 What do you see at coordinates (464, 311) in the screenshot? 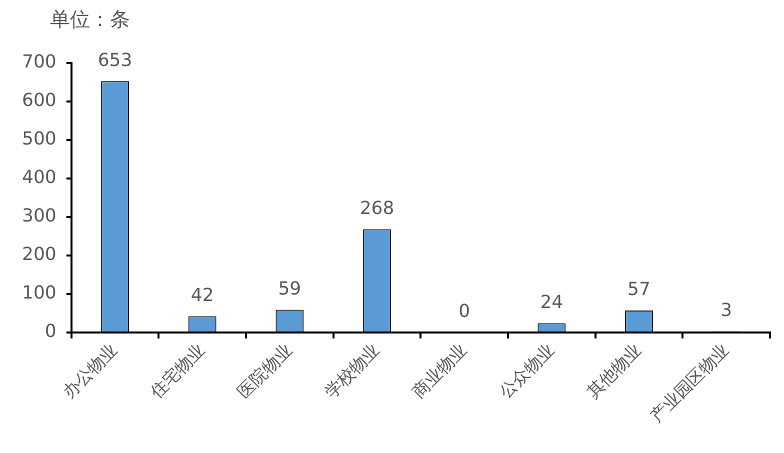
I see `data-label: 0` at bounding box center [464, 311].